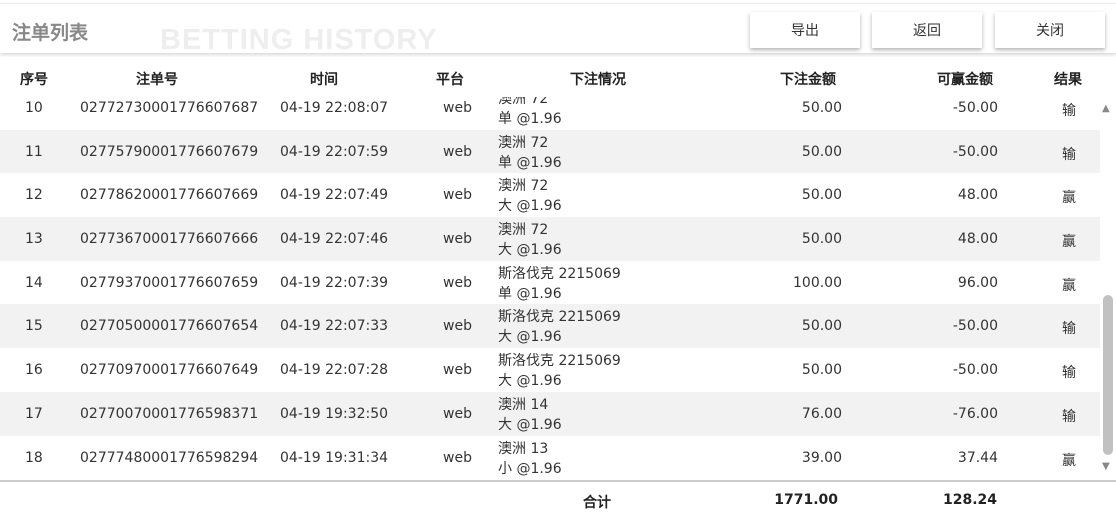 Image resolution: width=1116 pixels, height=519 pixels. Describe the element at coordinates (334, 370) in the screenshot. I see `bet-time: 04-19 22:07:28` at that location.